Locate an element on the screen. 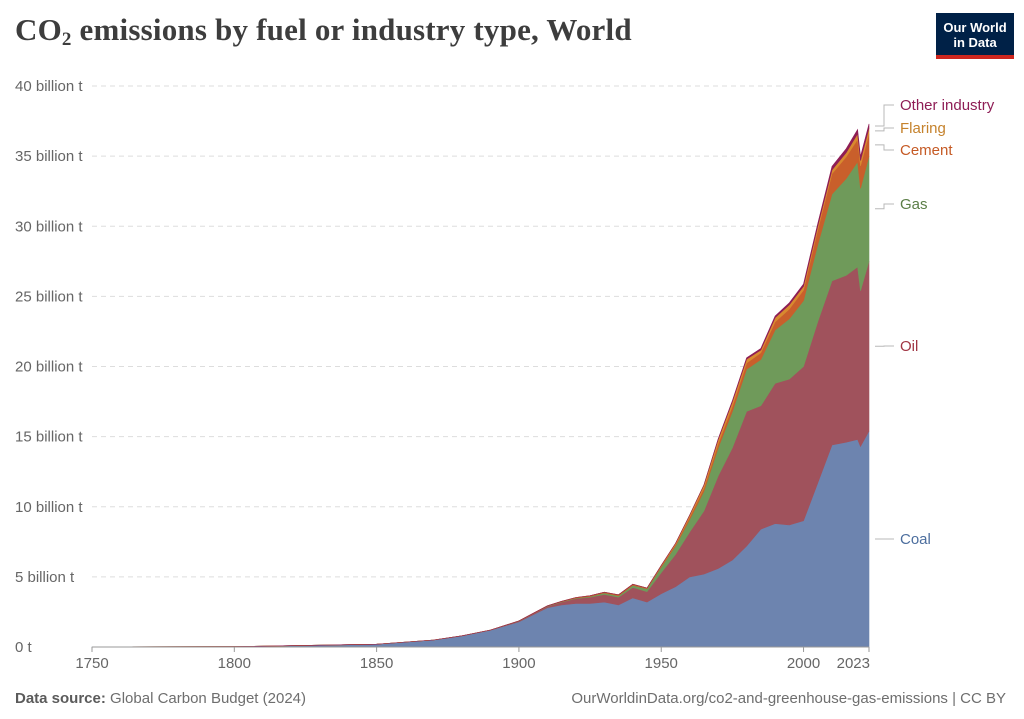 This screenshot has width=1024, height=719. label-oil: Oil is located at coordinates (909, 346).